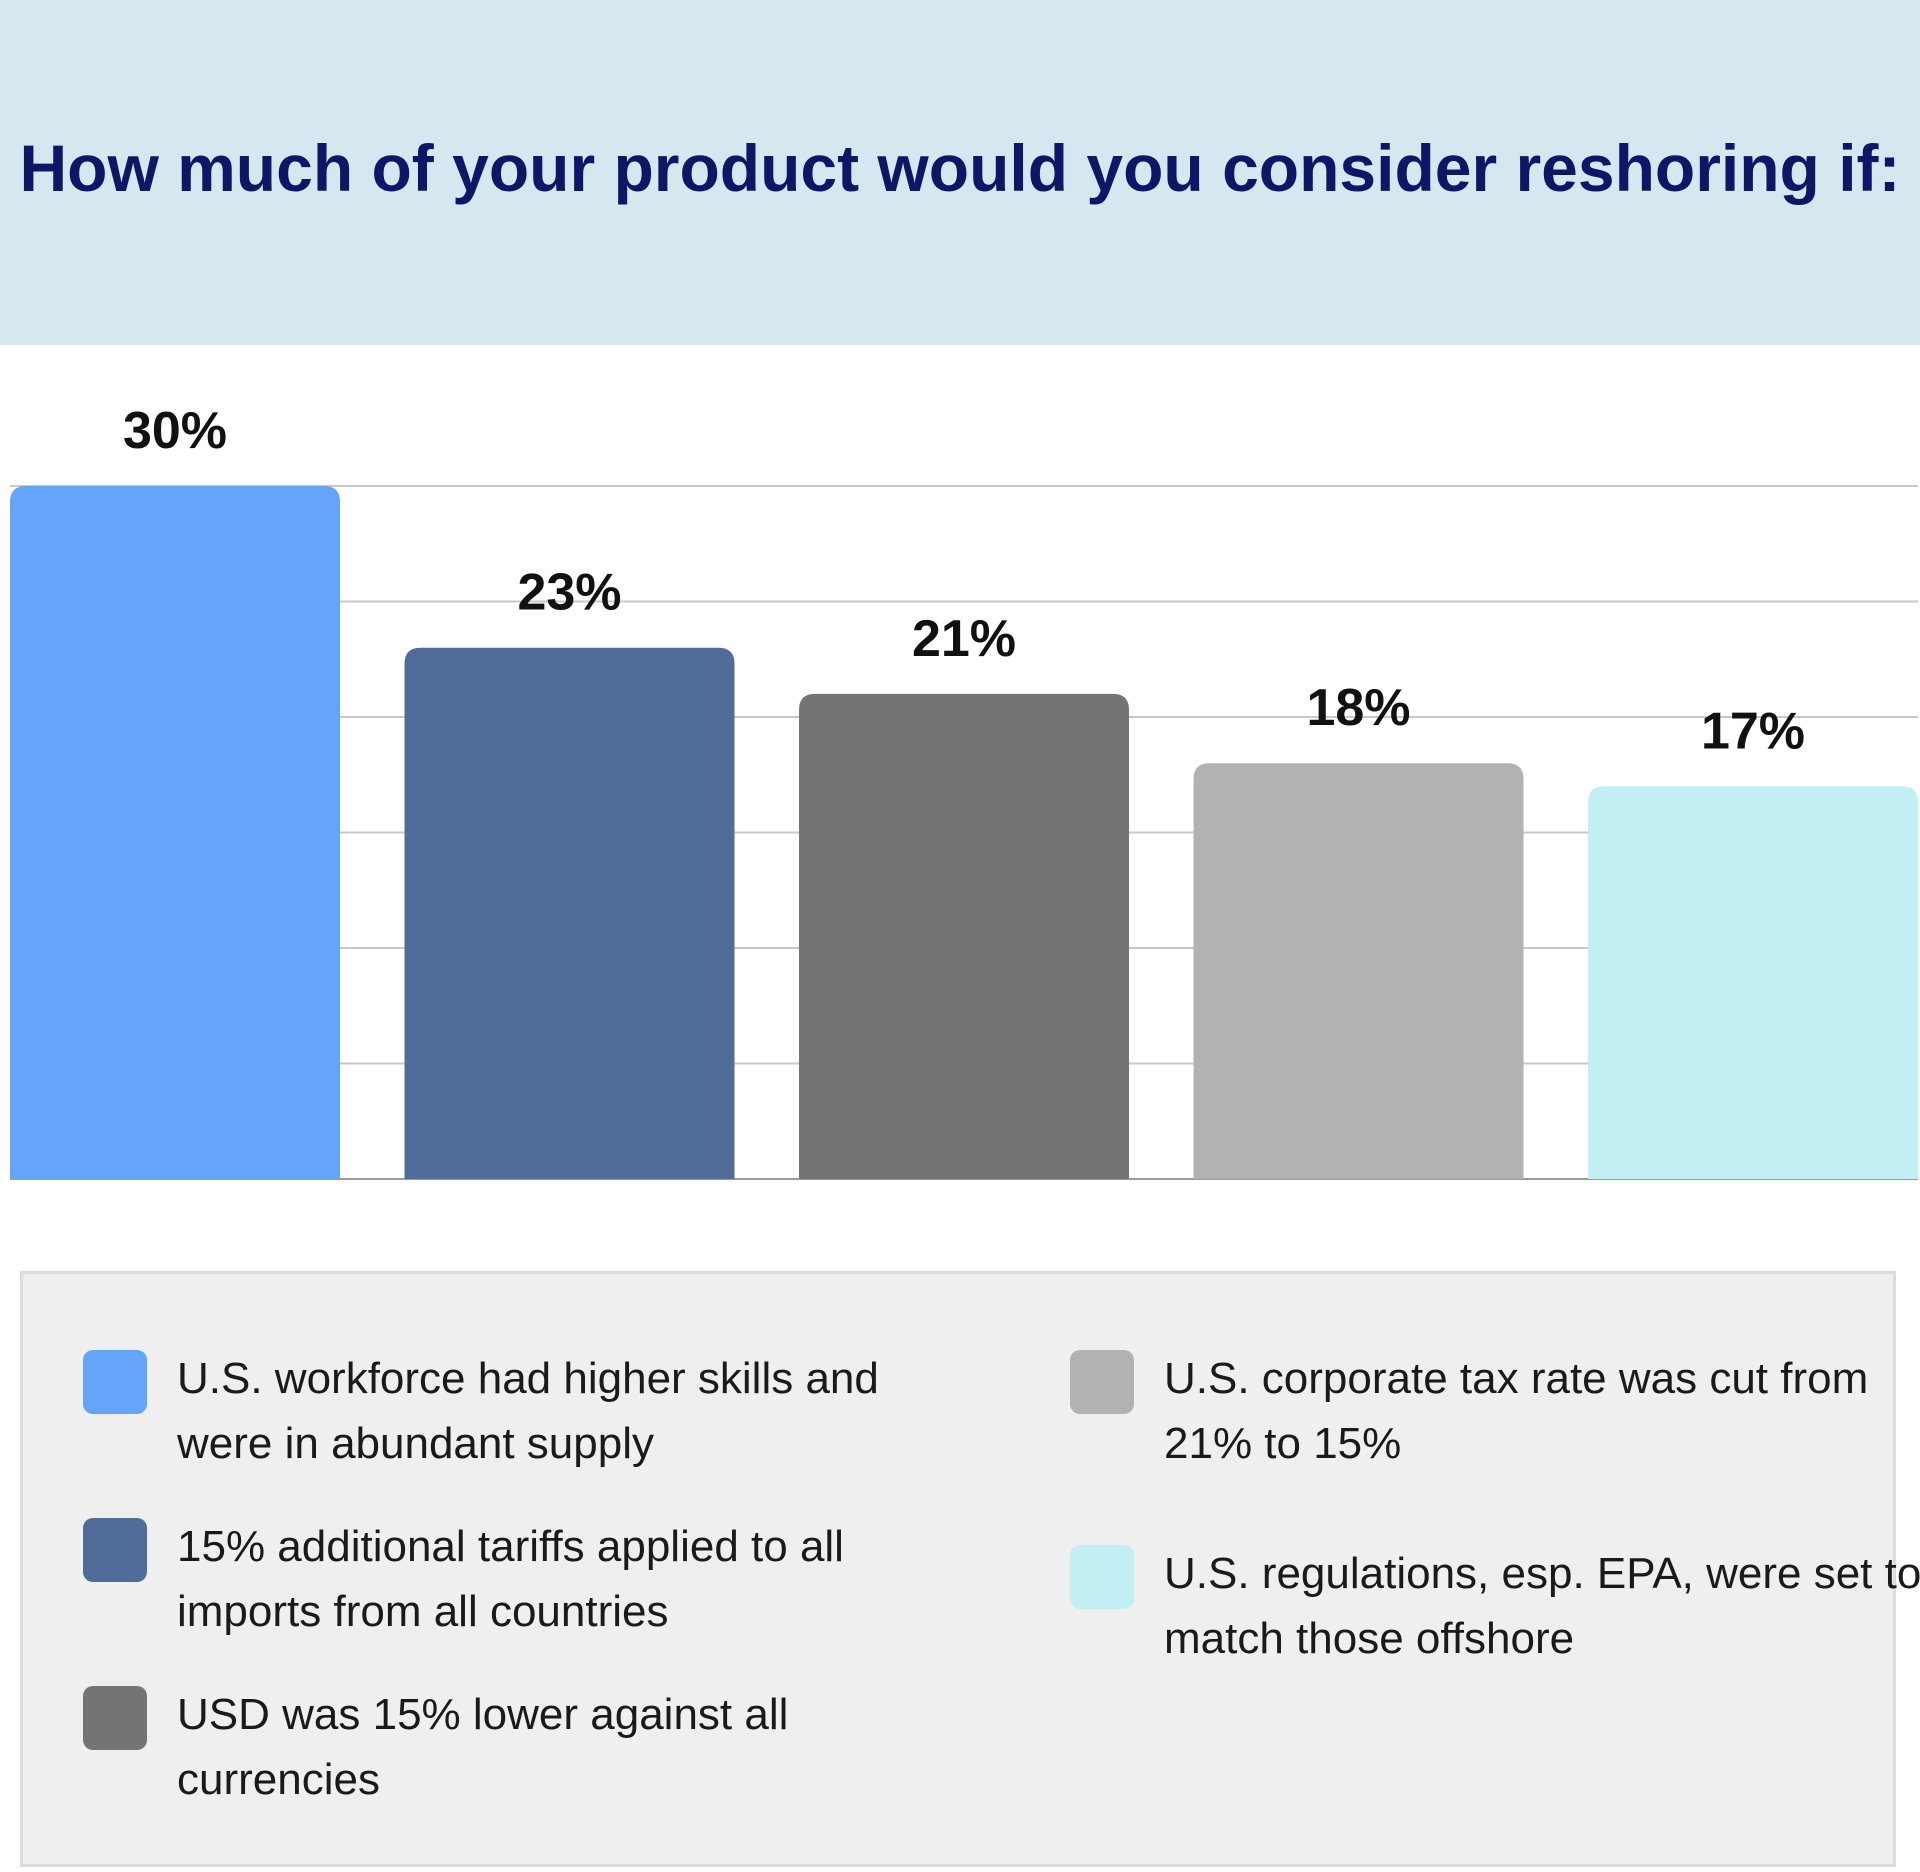 This screenshot has height=1872, width=1920. Describe the element at coordinates (569, 593) in the screenshot. I see `bar-value-label-2: 23%` at that location.